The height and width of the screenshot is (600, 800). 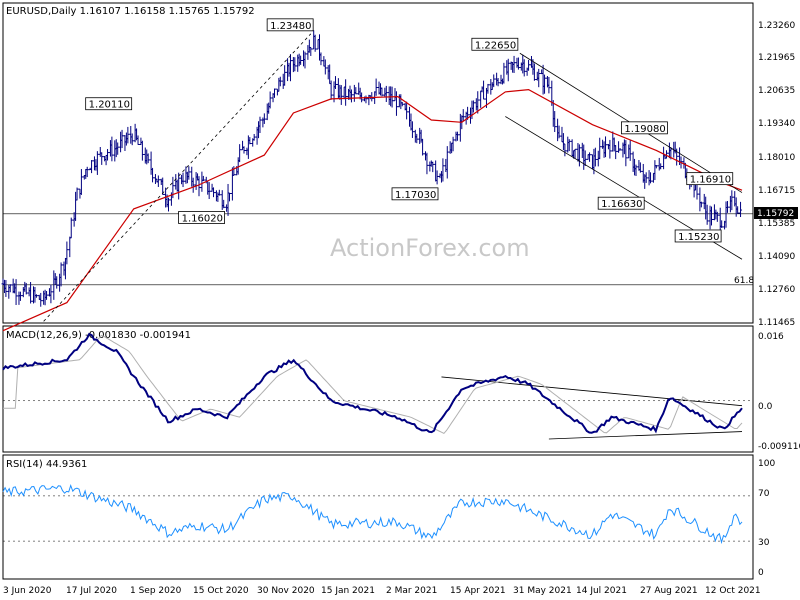 What do you see at coordinates (348, 591) in the screenshot?
I see `x-tick-label: 15 Jan 2021` at bounding box center [348, 591].